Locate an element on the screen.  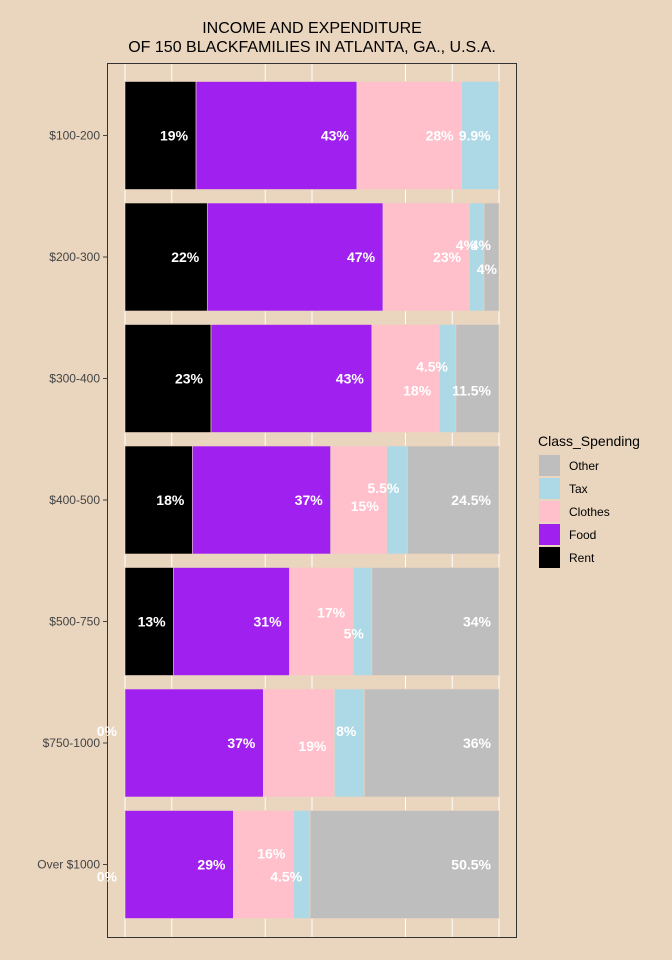
y-tick-label-3: $400-500 is located at coordinates (74, 500).